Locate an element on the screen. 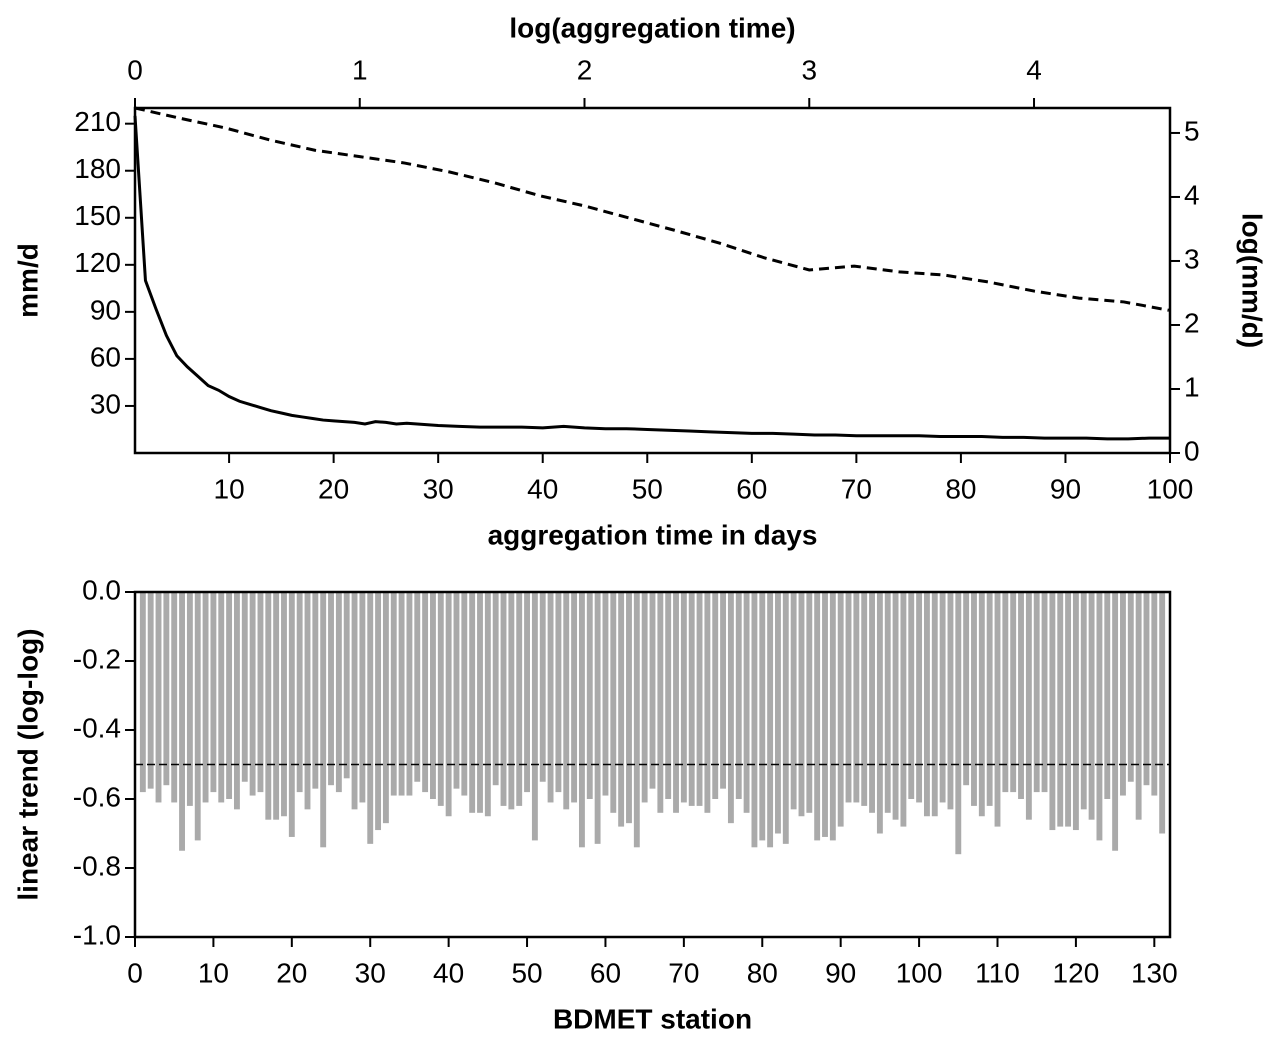  y-tick-label: 60 is located at coordinates (105, 356).